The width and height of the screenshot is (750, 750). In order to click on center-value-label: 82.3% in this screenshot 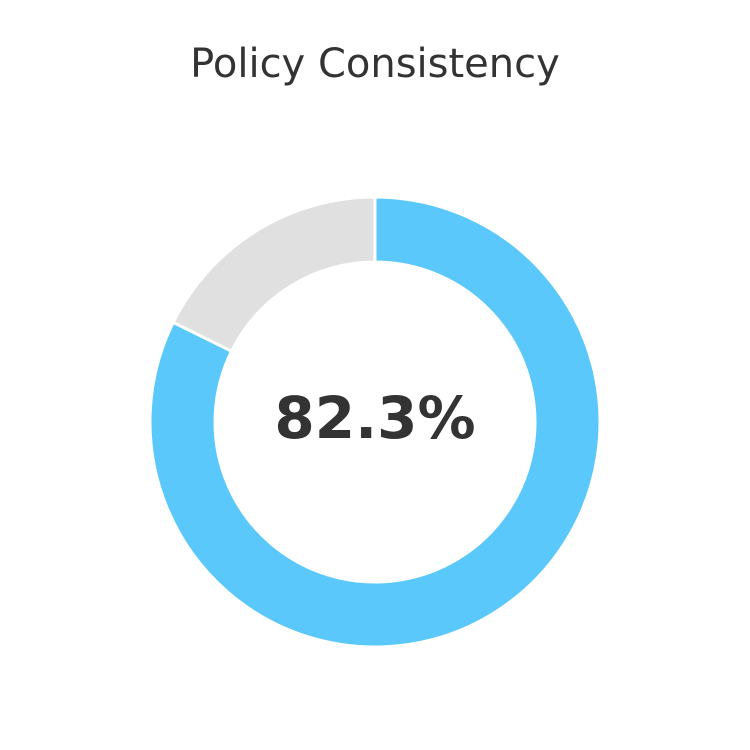, I will do `click(374, 418)`.